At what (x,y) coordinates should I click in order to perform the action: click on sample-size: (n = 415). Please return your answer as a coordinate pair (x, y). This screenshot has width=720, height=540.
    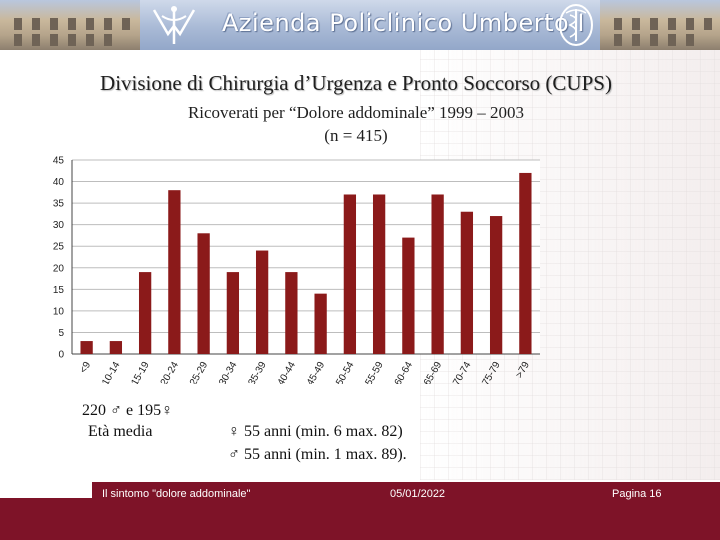
    Looking at the image, I should click on (356, 135).